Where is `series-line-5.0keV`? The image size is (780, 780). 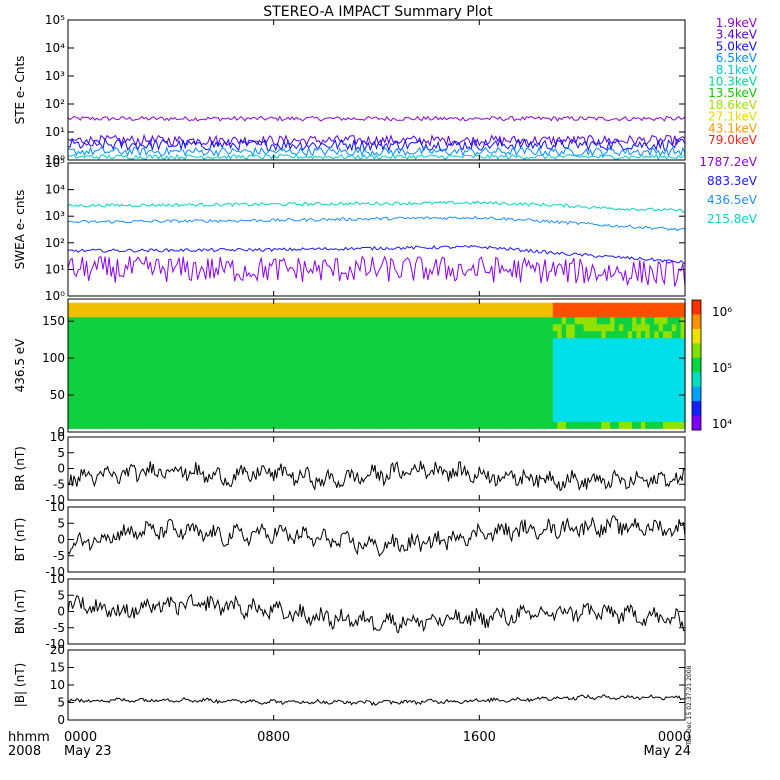 series-line-5.0keV is located at coordinates (376, 144).